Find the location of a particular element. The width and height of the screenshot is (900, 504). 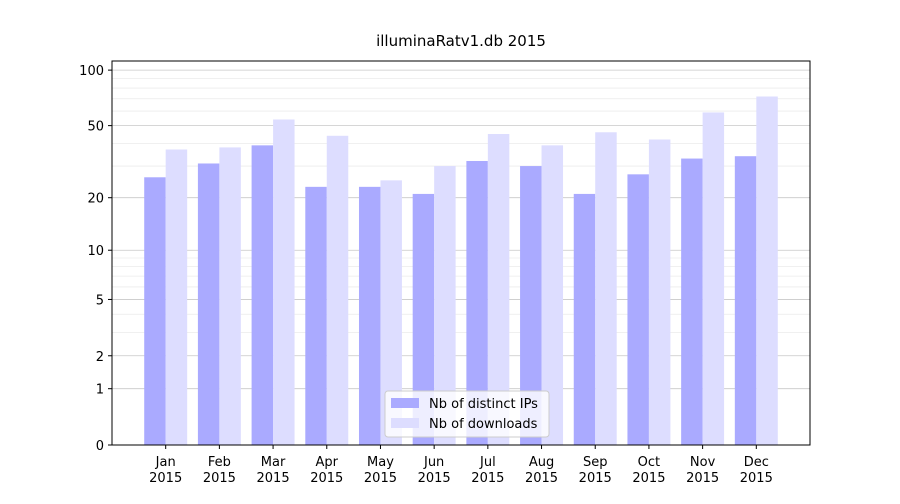

x-tick-label: Oct 2015 is located at coordinates (648, 470).